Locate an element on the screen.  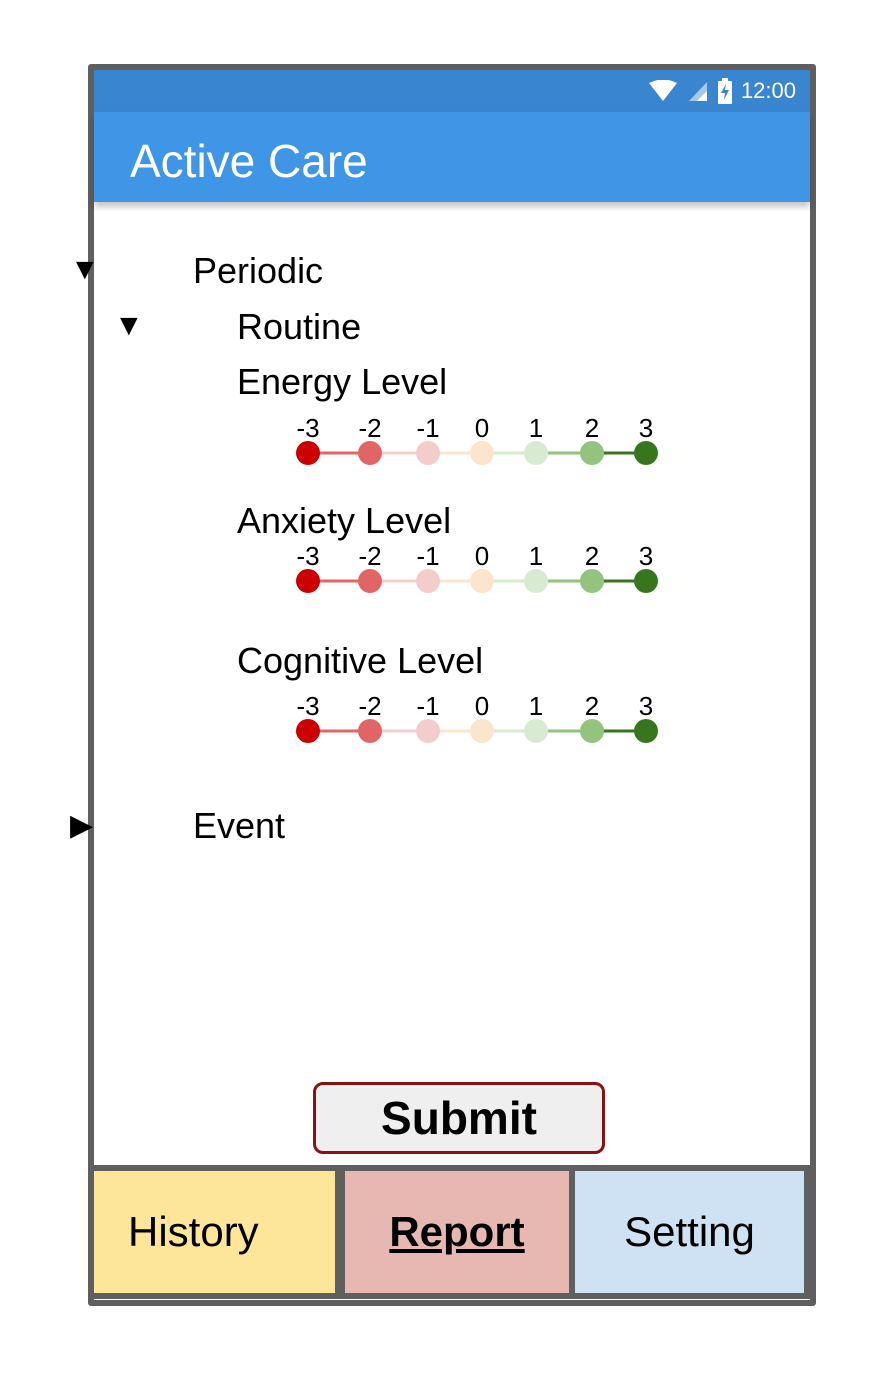
app-bar: Active Care is located at coordinates (452, 157).